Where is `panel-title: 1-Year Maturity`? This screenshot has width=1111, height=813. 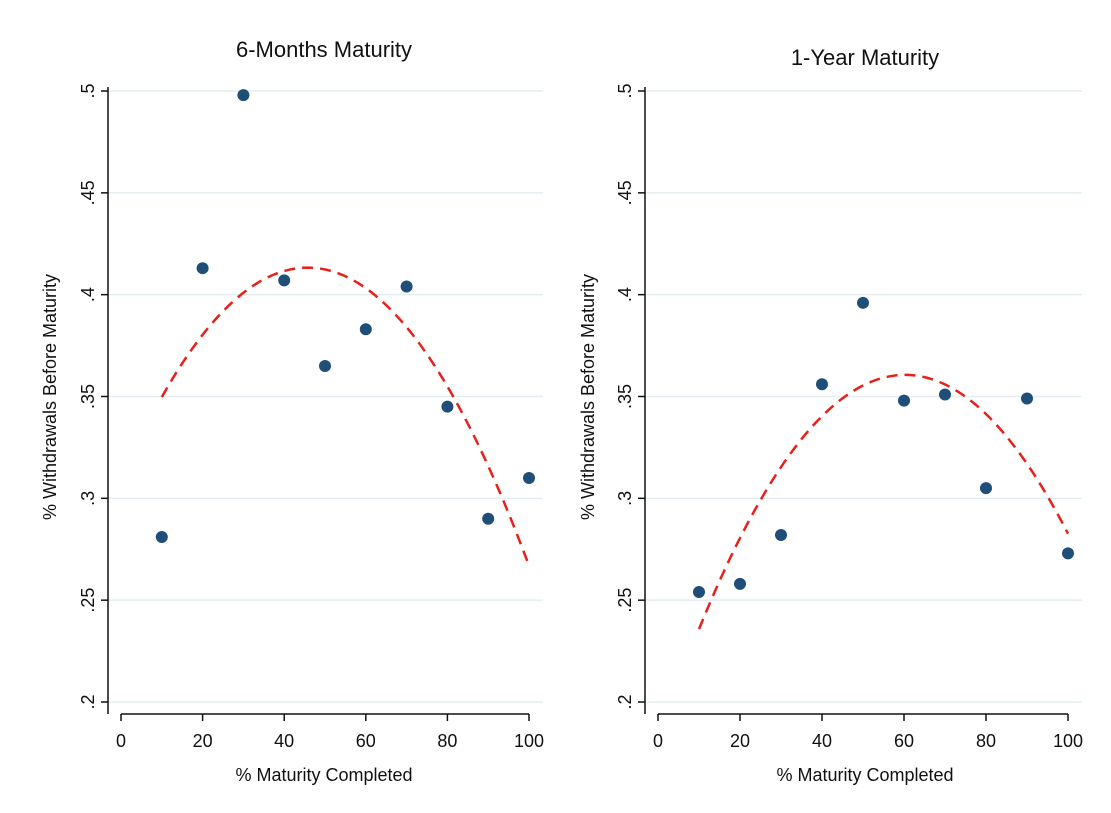 panel-title: 1-Year Maturity is located at coordinates (865, 57).